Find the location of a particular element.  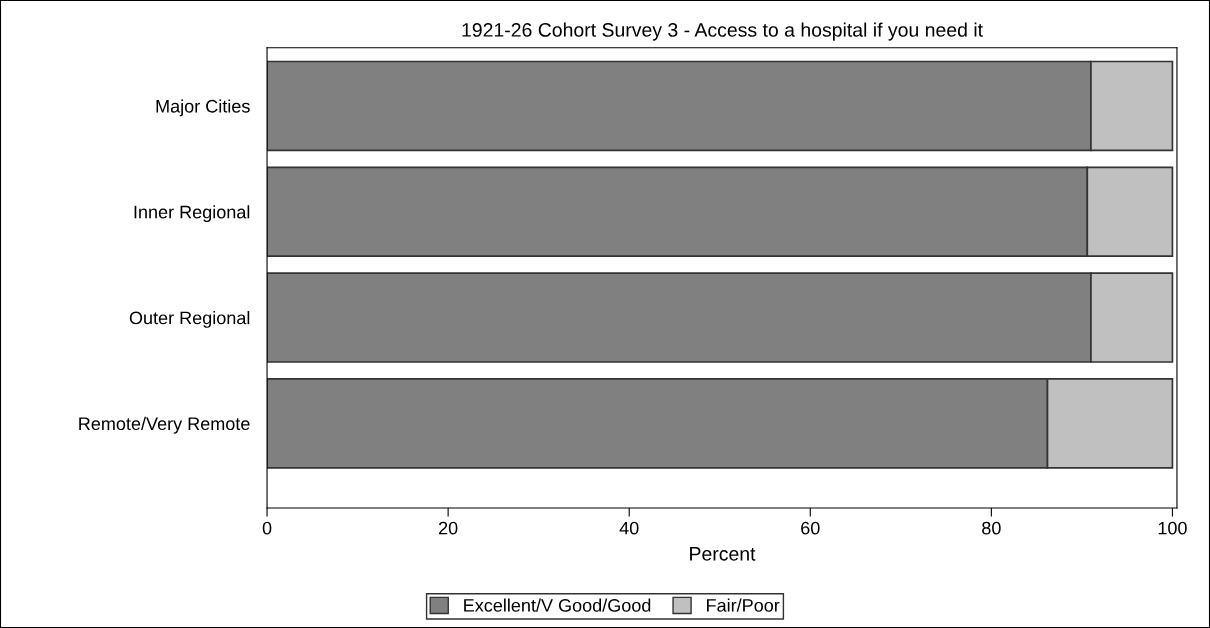

x-tick-label: 100 is located at coordinates (1172, 528).